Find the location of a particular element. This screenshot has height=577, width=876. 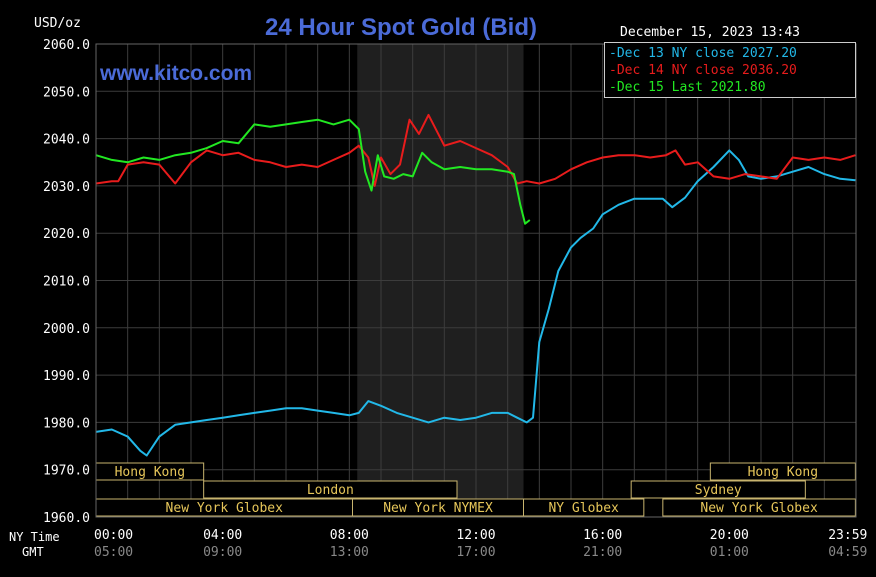

x-tick-ny: 23:59 is located at coordinates (847, 535).